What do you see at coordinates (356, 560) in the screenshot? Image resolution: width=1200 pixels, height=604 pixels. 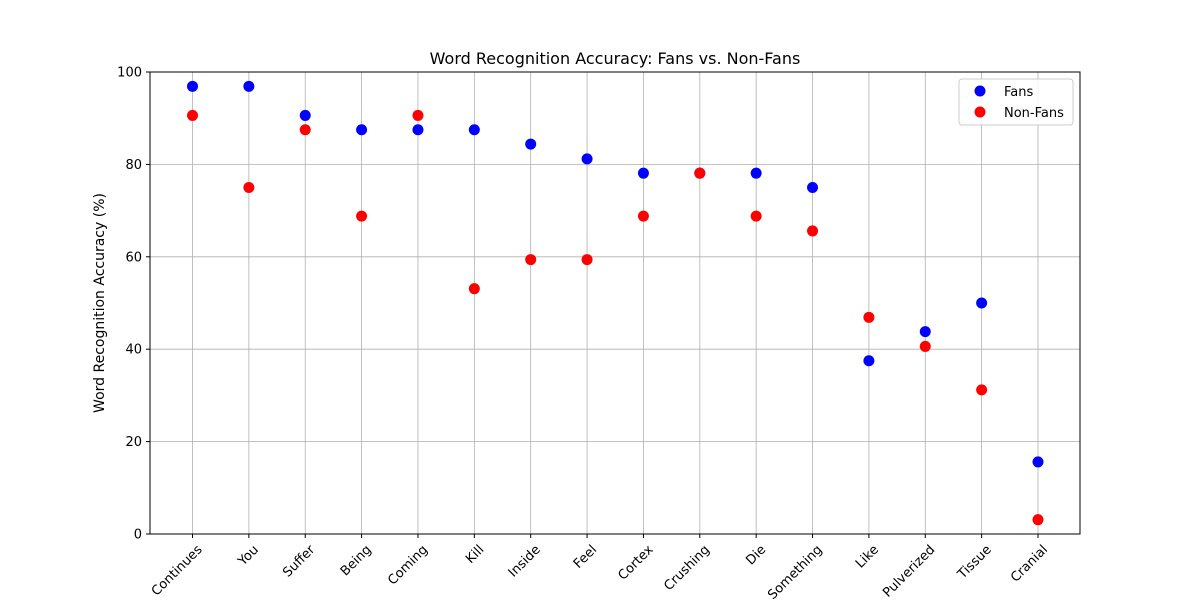 I see `x-tick-label: Being` at bounding box center [356, 560].